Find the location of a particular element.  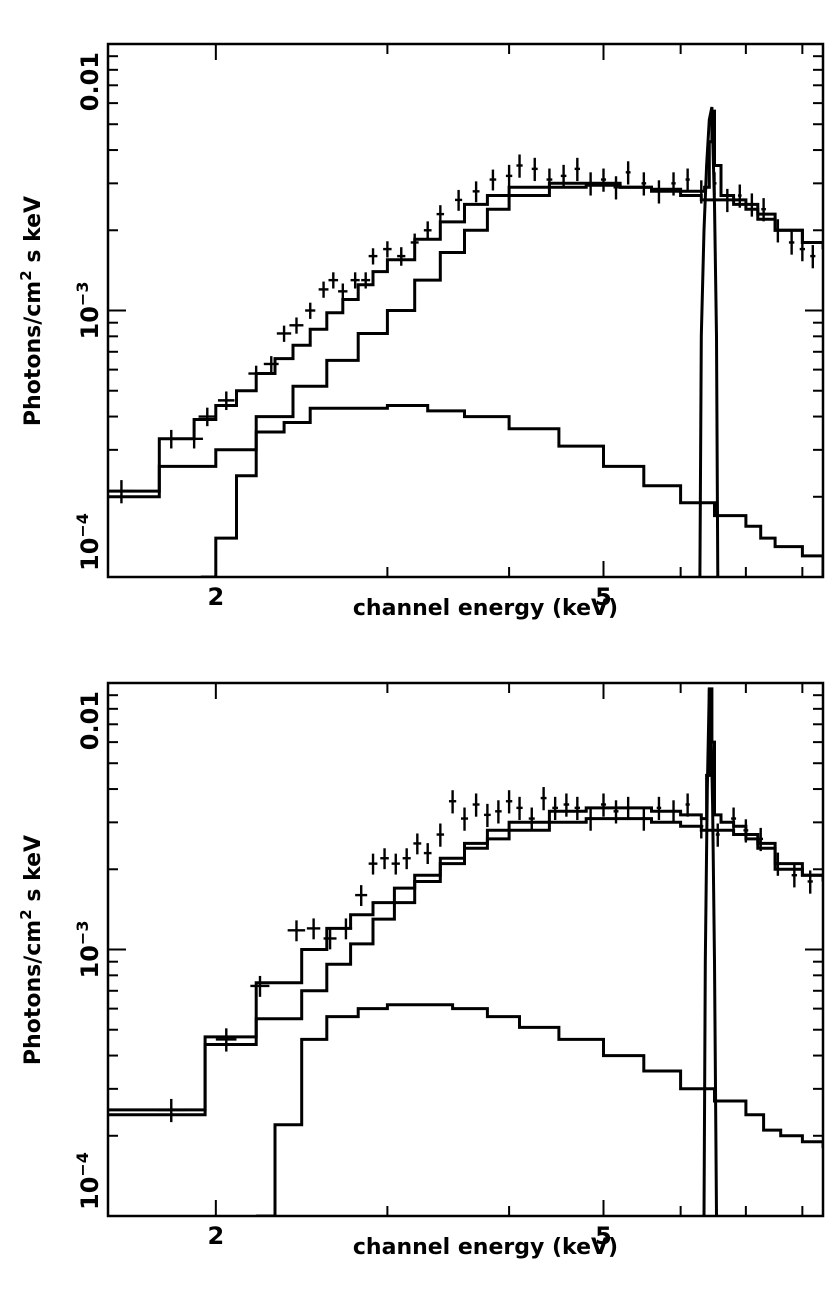

y-tick-label: 10−4 is located at coordinates (88, 542).